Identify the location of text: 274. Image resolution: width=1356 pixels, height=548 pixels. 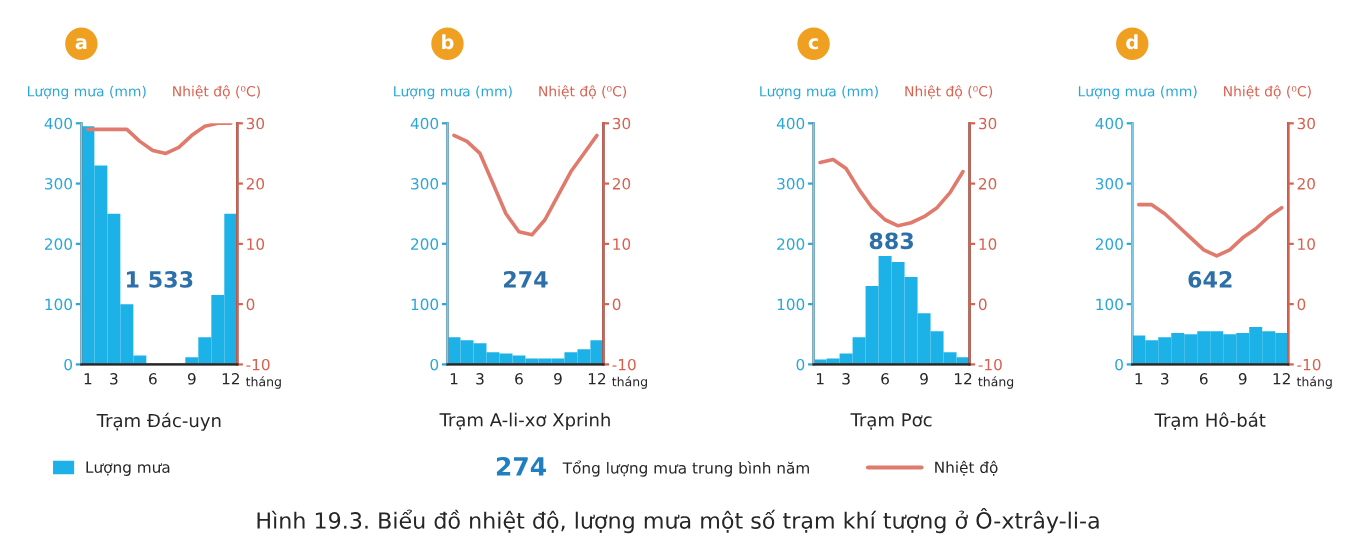
(521, 466).